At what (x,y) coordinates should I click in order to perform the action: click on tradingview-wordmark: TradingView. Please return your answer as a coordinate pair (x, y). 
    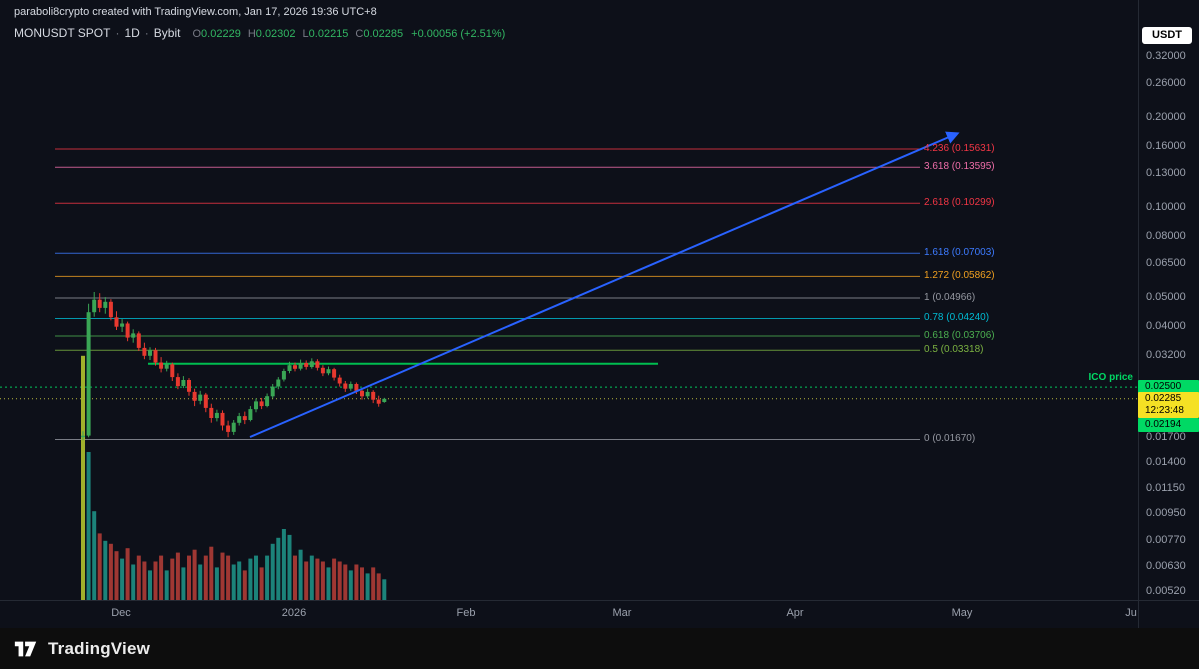
    Looking at the image, I should click on (99, 648).